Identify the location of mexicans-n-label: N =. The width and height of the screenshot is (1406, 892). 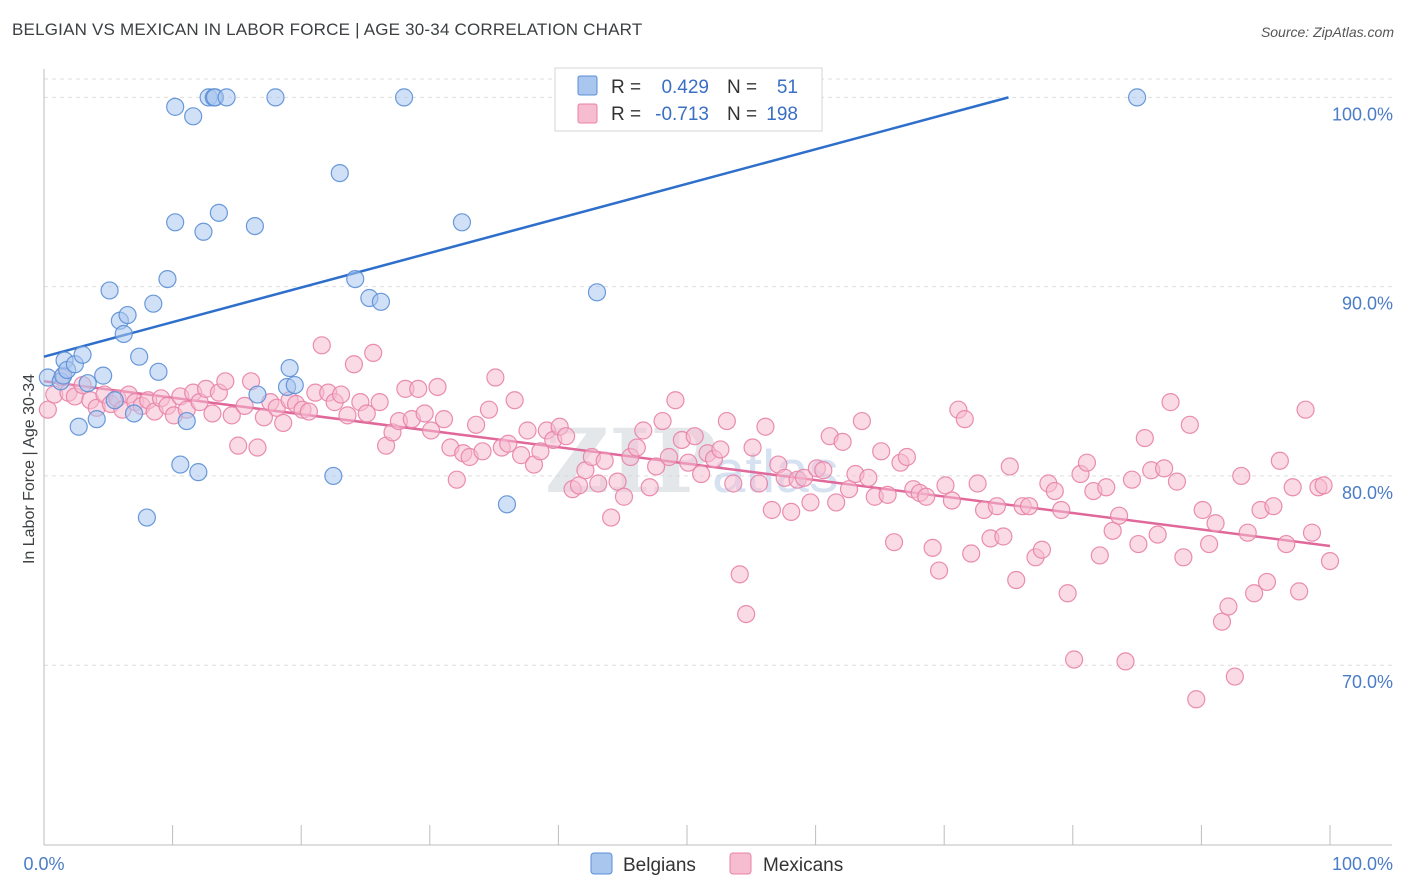
(742, 114).